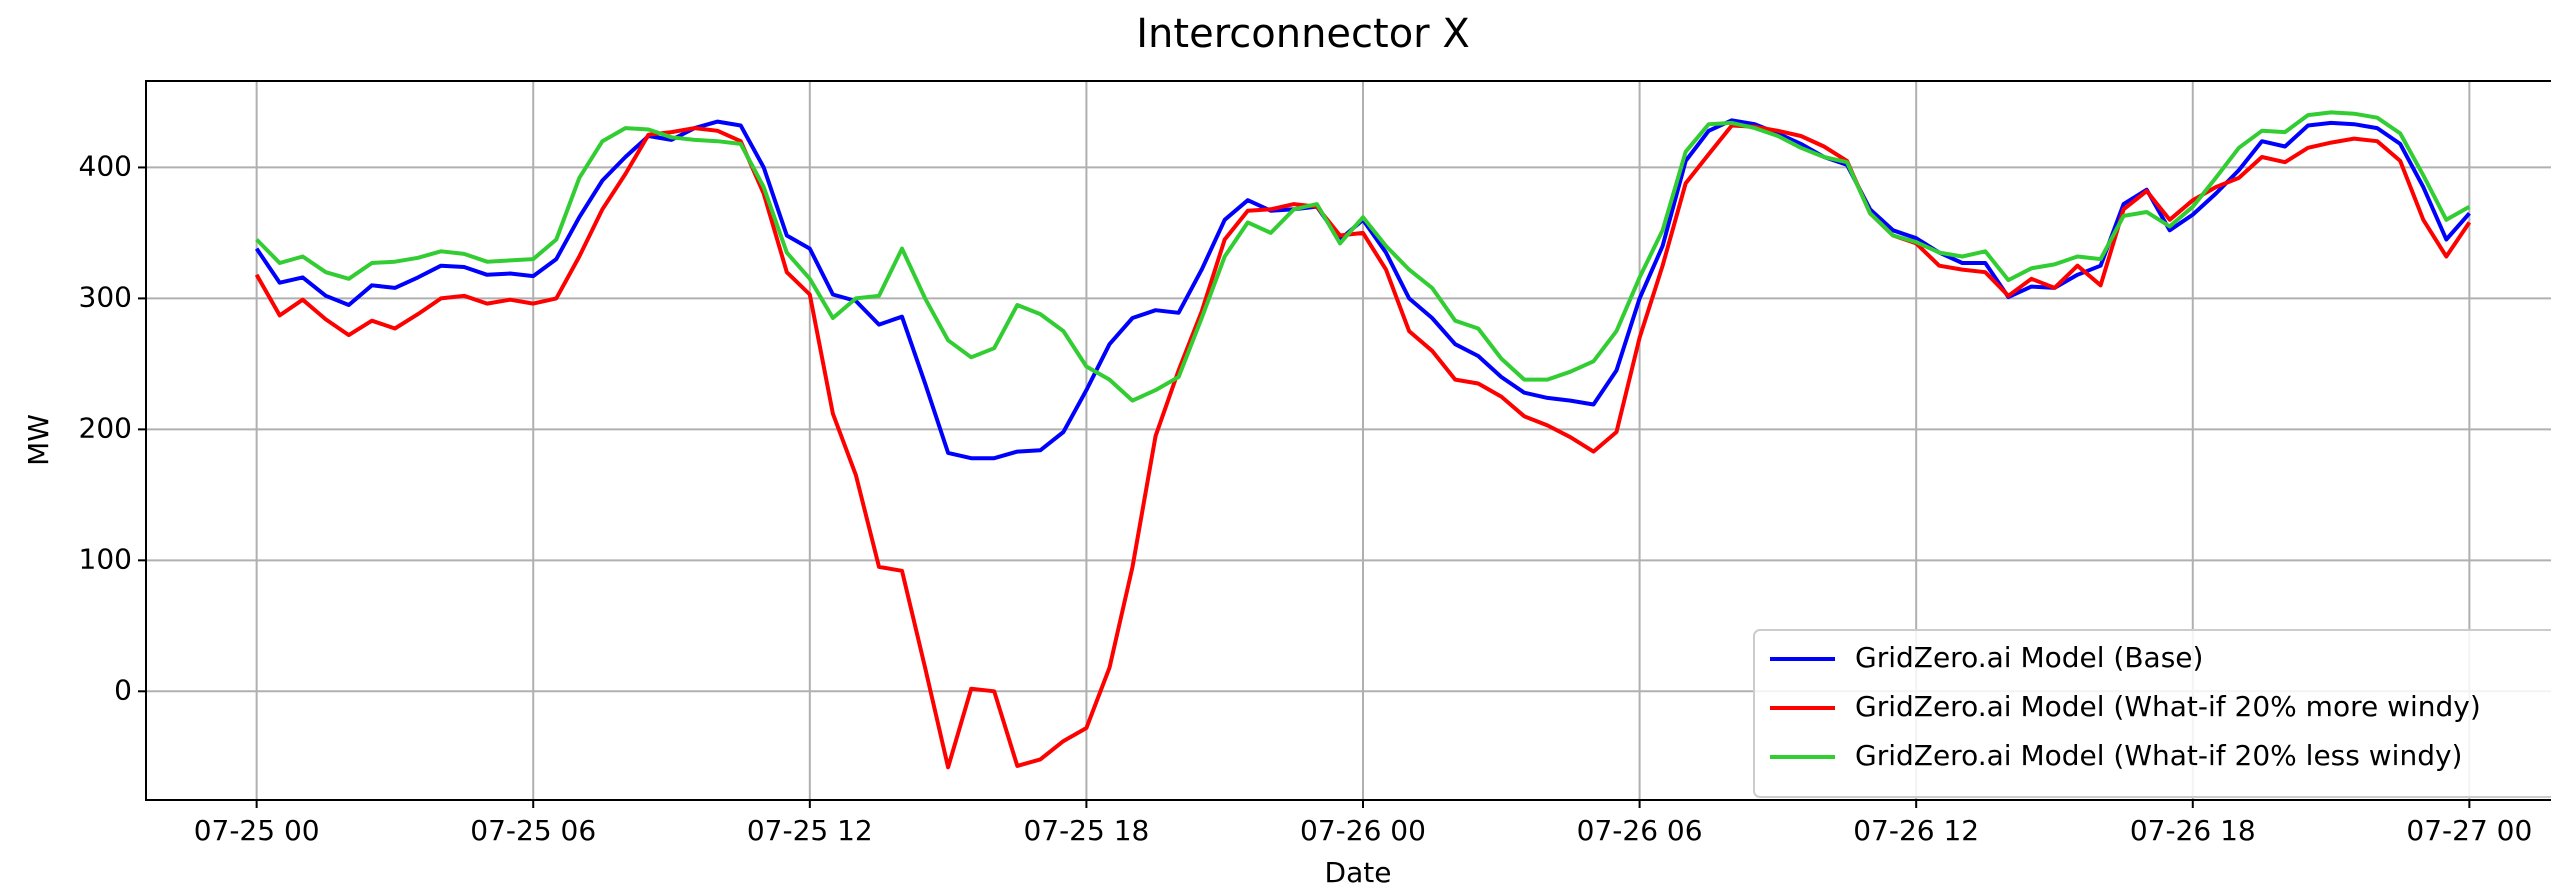 Image resolution: width=2551 pixels, height=886 pixels. I want to click on x-tick-label: 07-26 12, so click(1916, 830).